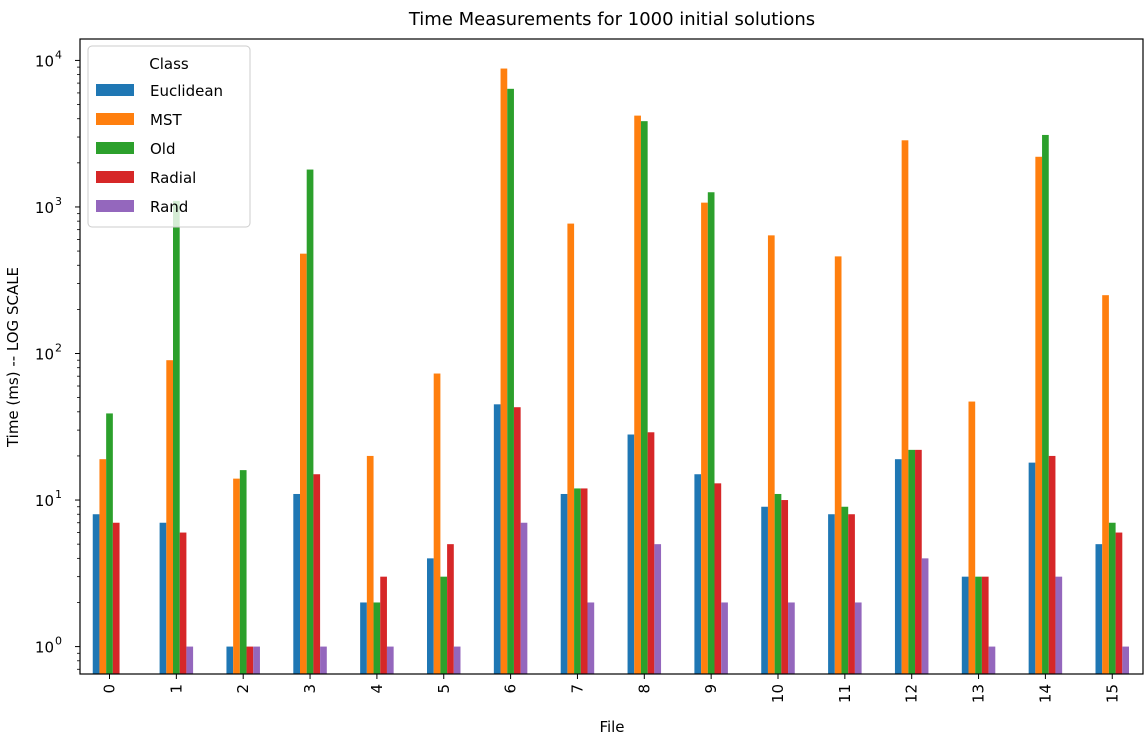  What do you see at coordinates (169, 207) in the screenshot?
I see `legend-label-rand: Rand` at bounding box center [169, 207].